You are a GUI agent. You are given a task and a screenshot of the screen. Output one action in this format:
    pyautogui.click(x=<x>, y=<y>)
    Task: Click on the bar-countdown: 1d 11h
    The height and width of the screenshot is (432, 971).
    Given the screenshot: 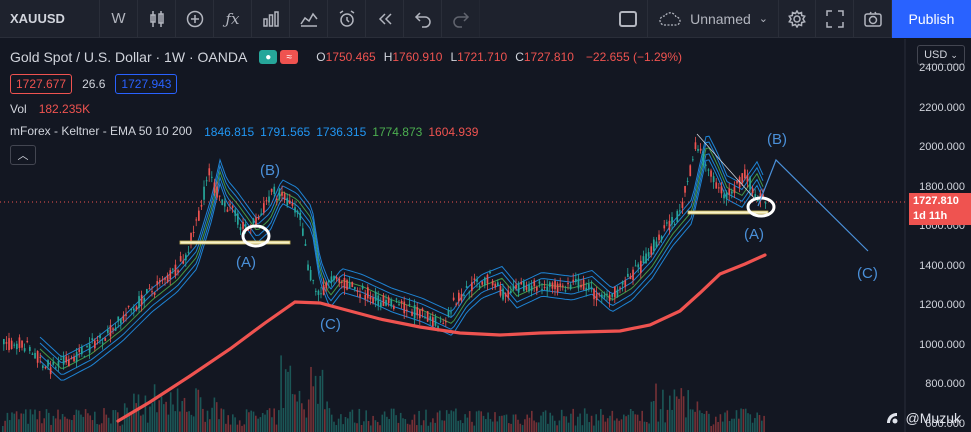 What is the action you would take?
    pyautogui.click(x=930, y=216)
    